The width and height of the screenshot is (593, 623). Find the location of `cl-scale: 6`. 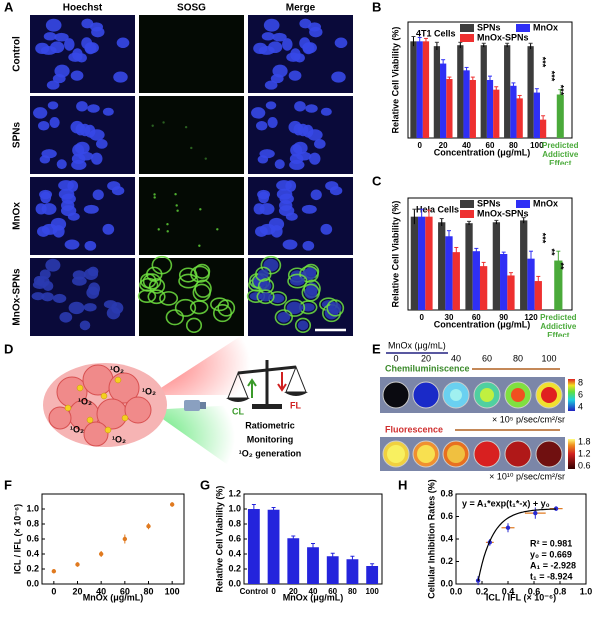

cl-scale: 6 is located at coordinates (580, 394).